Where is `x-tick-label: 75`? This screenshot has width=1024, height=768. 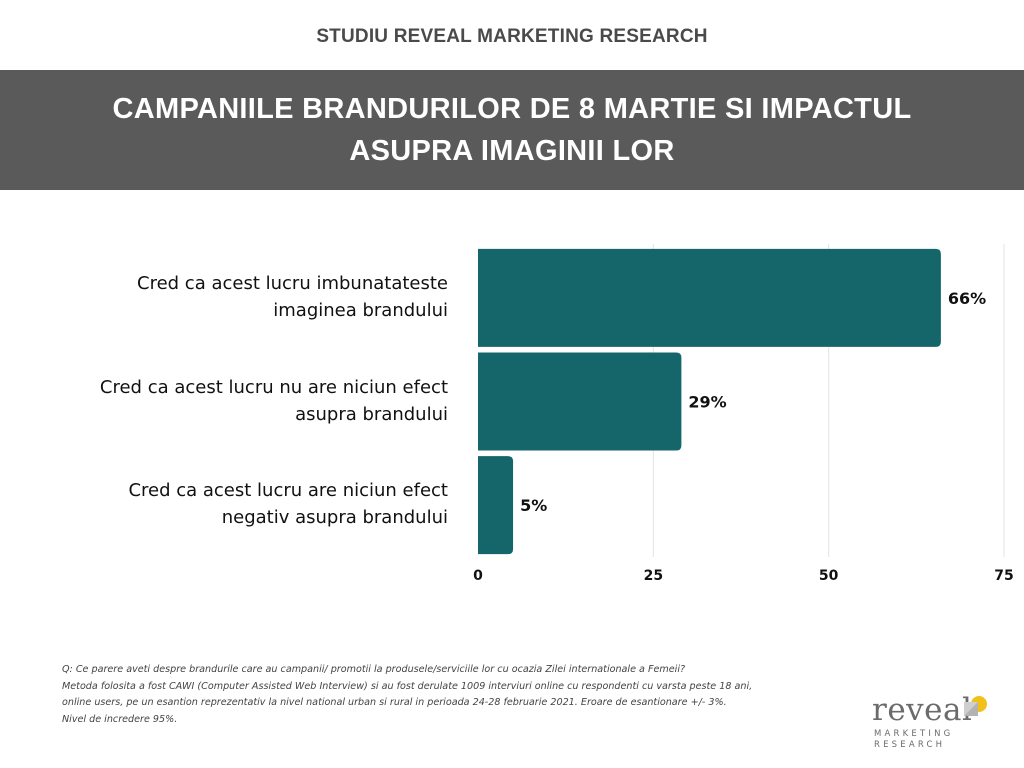
x-tick-label: 75 is located at coordinates (1003, 576).